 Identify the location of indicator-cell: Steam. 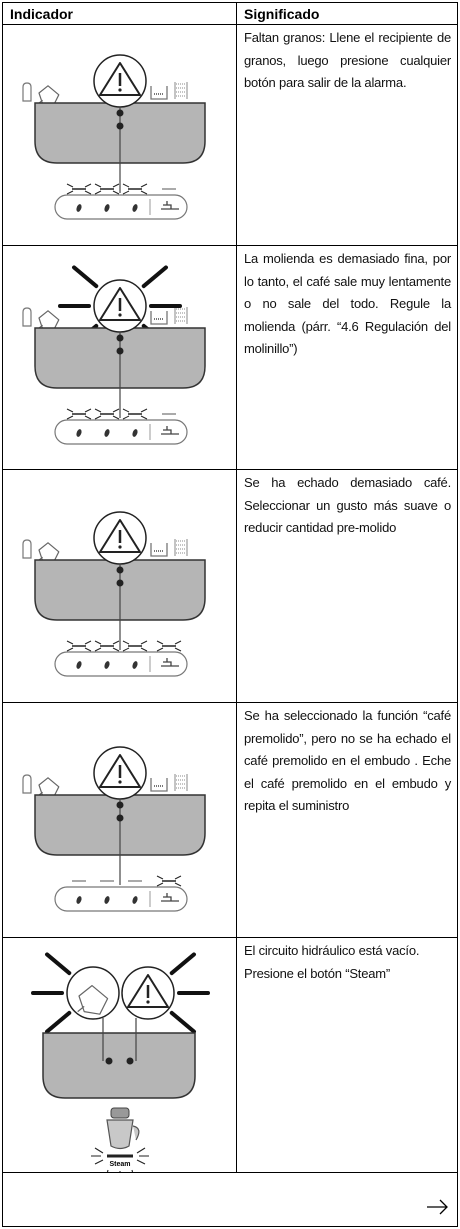
(119, 1055).